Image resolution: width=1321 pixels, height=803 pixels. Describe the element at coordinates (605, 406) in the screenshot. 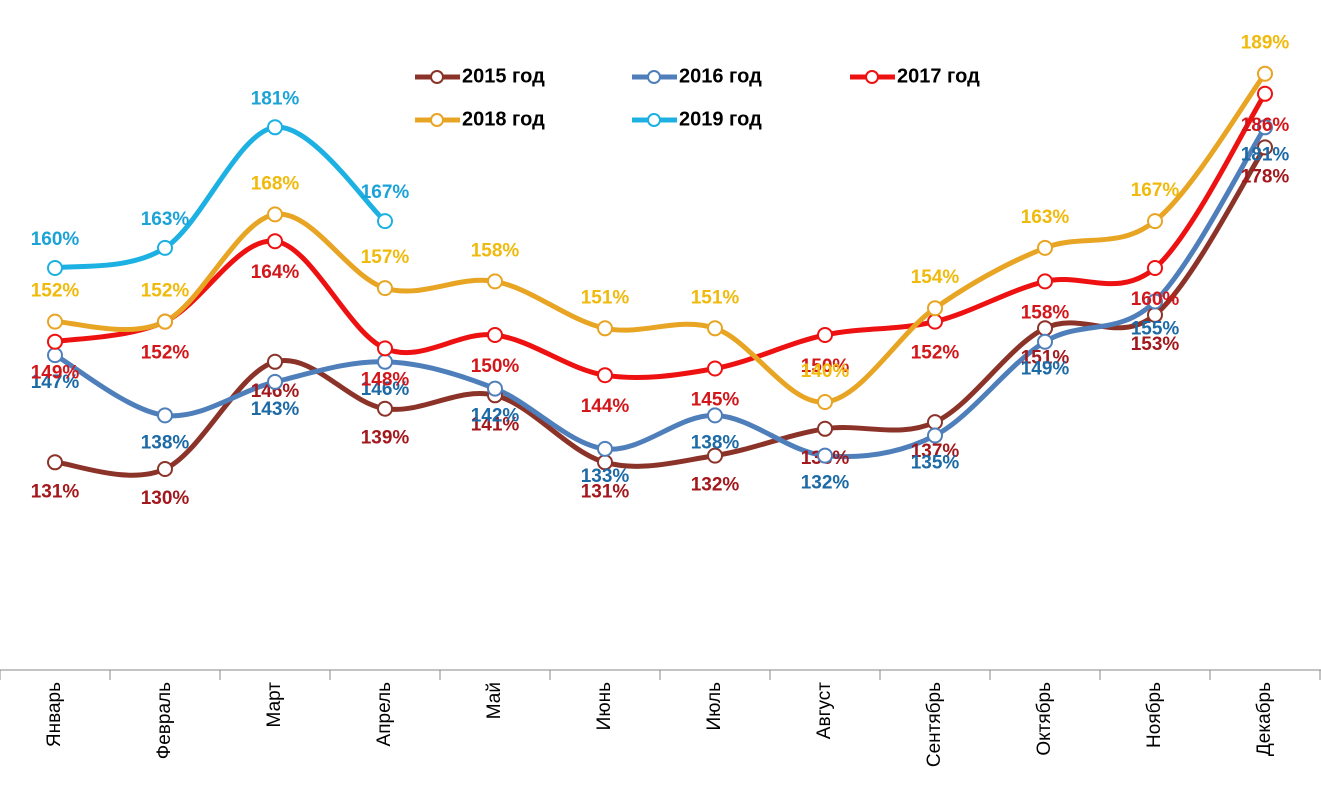

I see `data-label: 144%` at that location.